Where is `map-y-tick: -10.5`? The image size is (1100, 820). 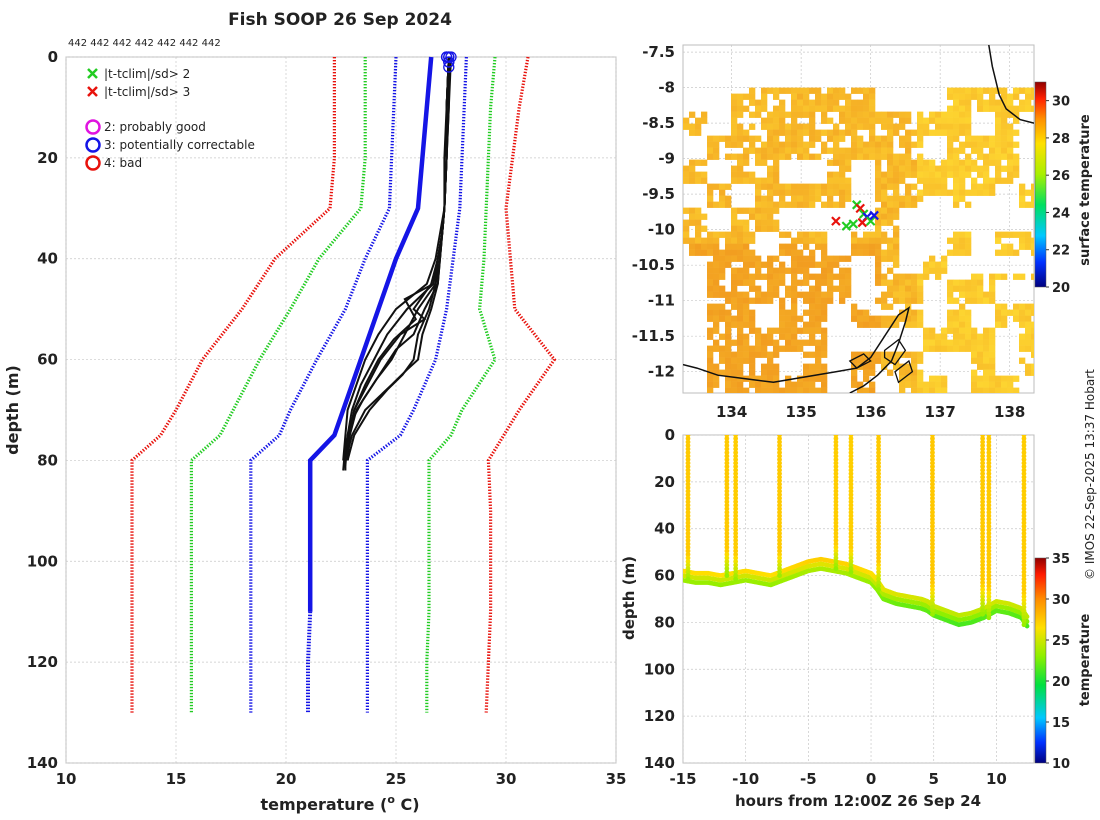 map-y-tick: -10.5 is located at coordinates (653, 265).